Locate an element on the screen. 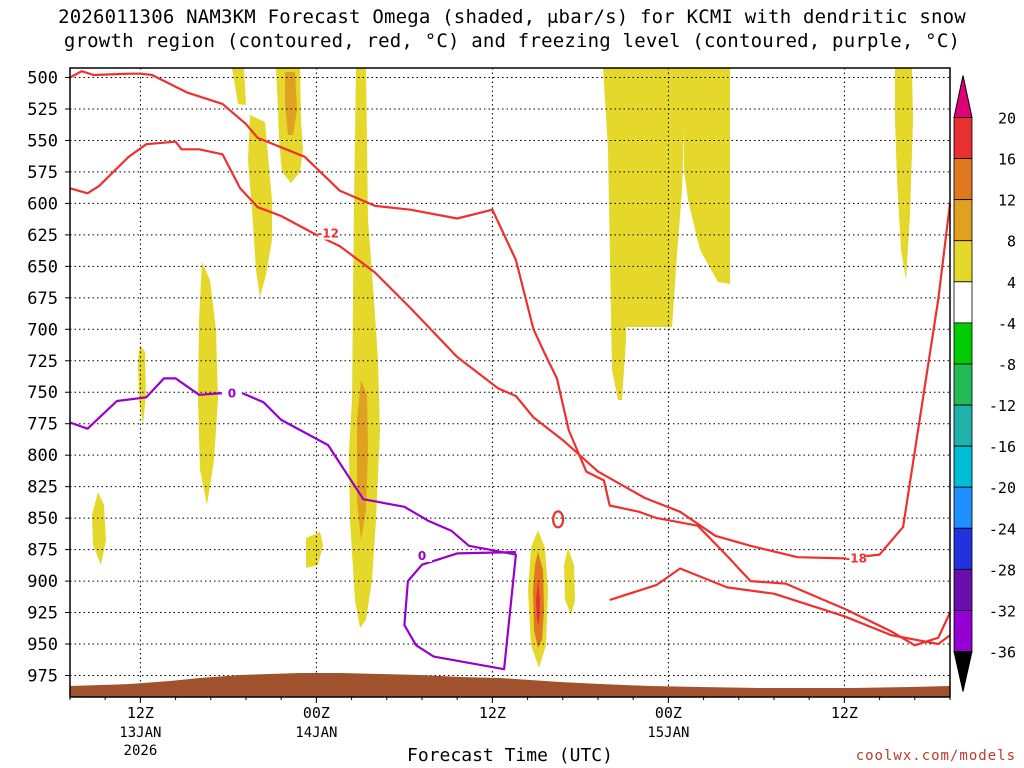 This screenshot has width=1024, height=768. y-tick-label: 575 is located at coordinates (42, 173).